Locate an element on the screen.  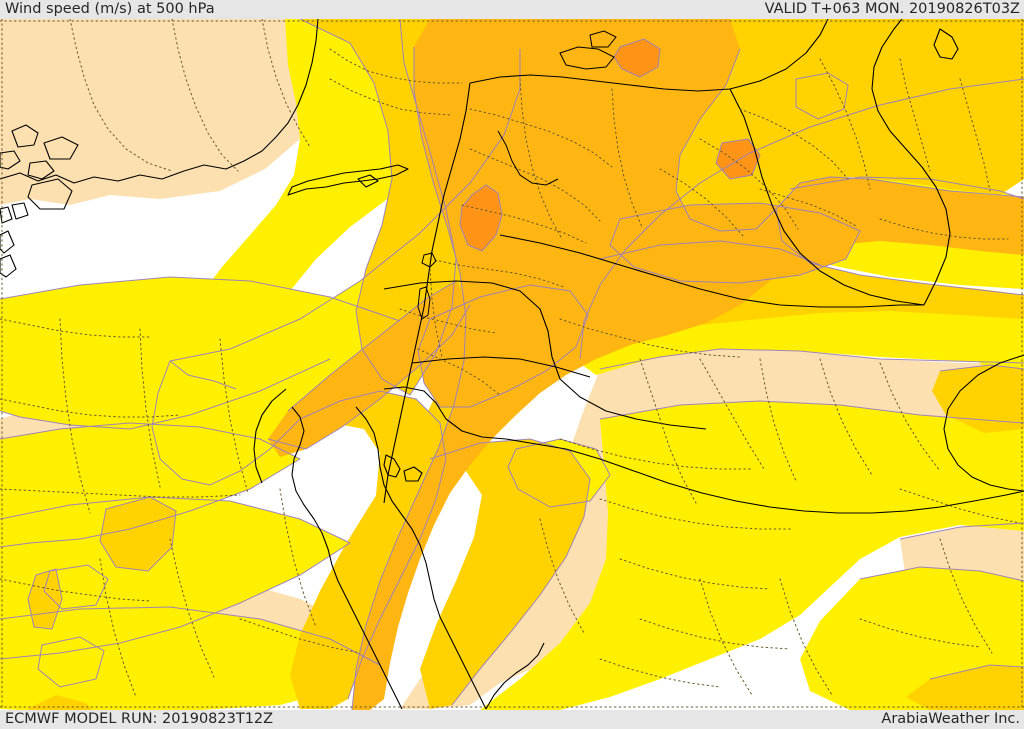
page-title: Wind speed (m/s) at 500 hPa is located at coordinates (110, 9).